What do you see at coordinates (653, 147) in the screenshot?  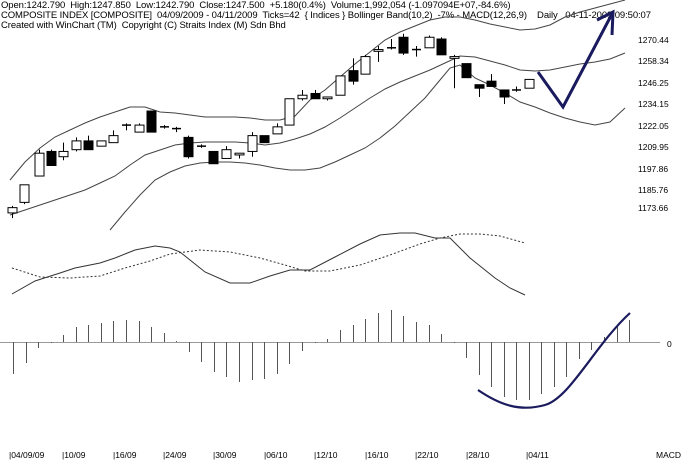 I see `price-tick-label: 1209.95` at bounding box center [653, 147].